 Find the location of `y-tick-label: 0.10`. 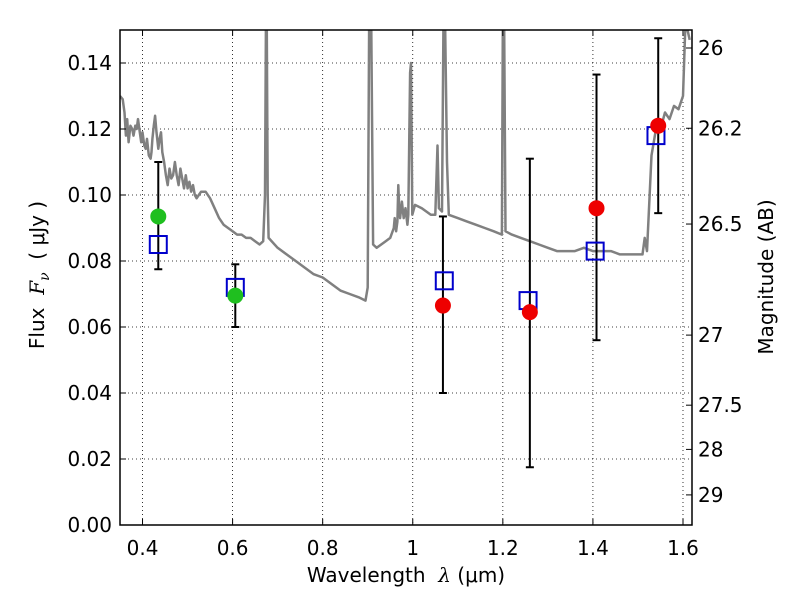

y-tick-label: 0.10 is located at coordinates (89, 195).